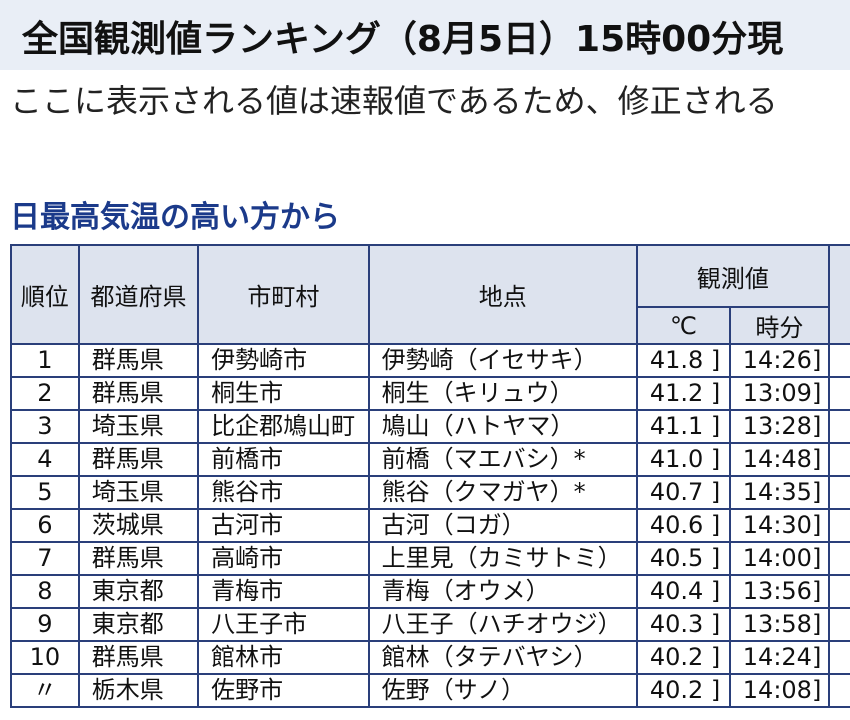 The image size is (850, 720). What do you see at coordinates (45, 294) in the screenshot?
I see `header-rank: 順位` at bounding box center [45, 294].